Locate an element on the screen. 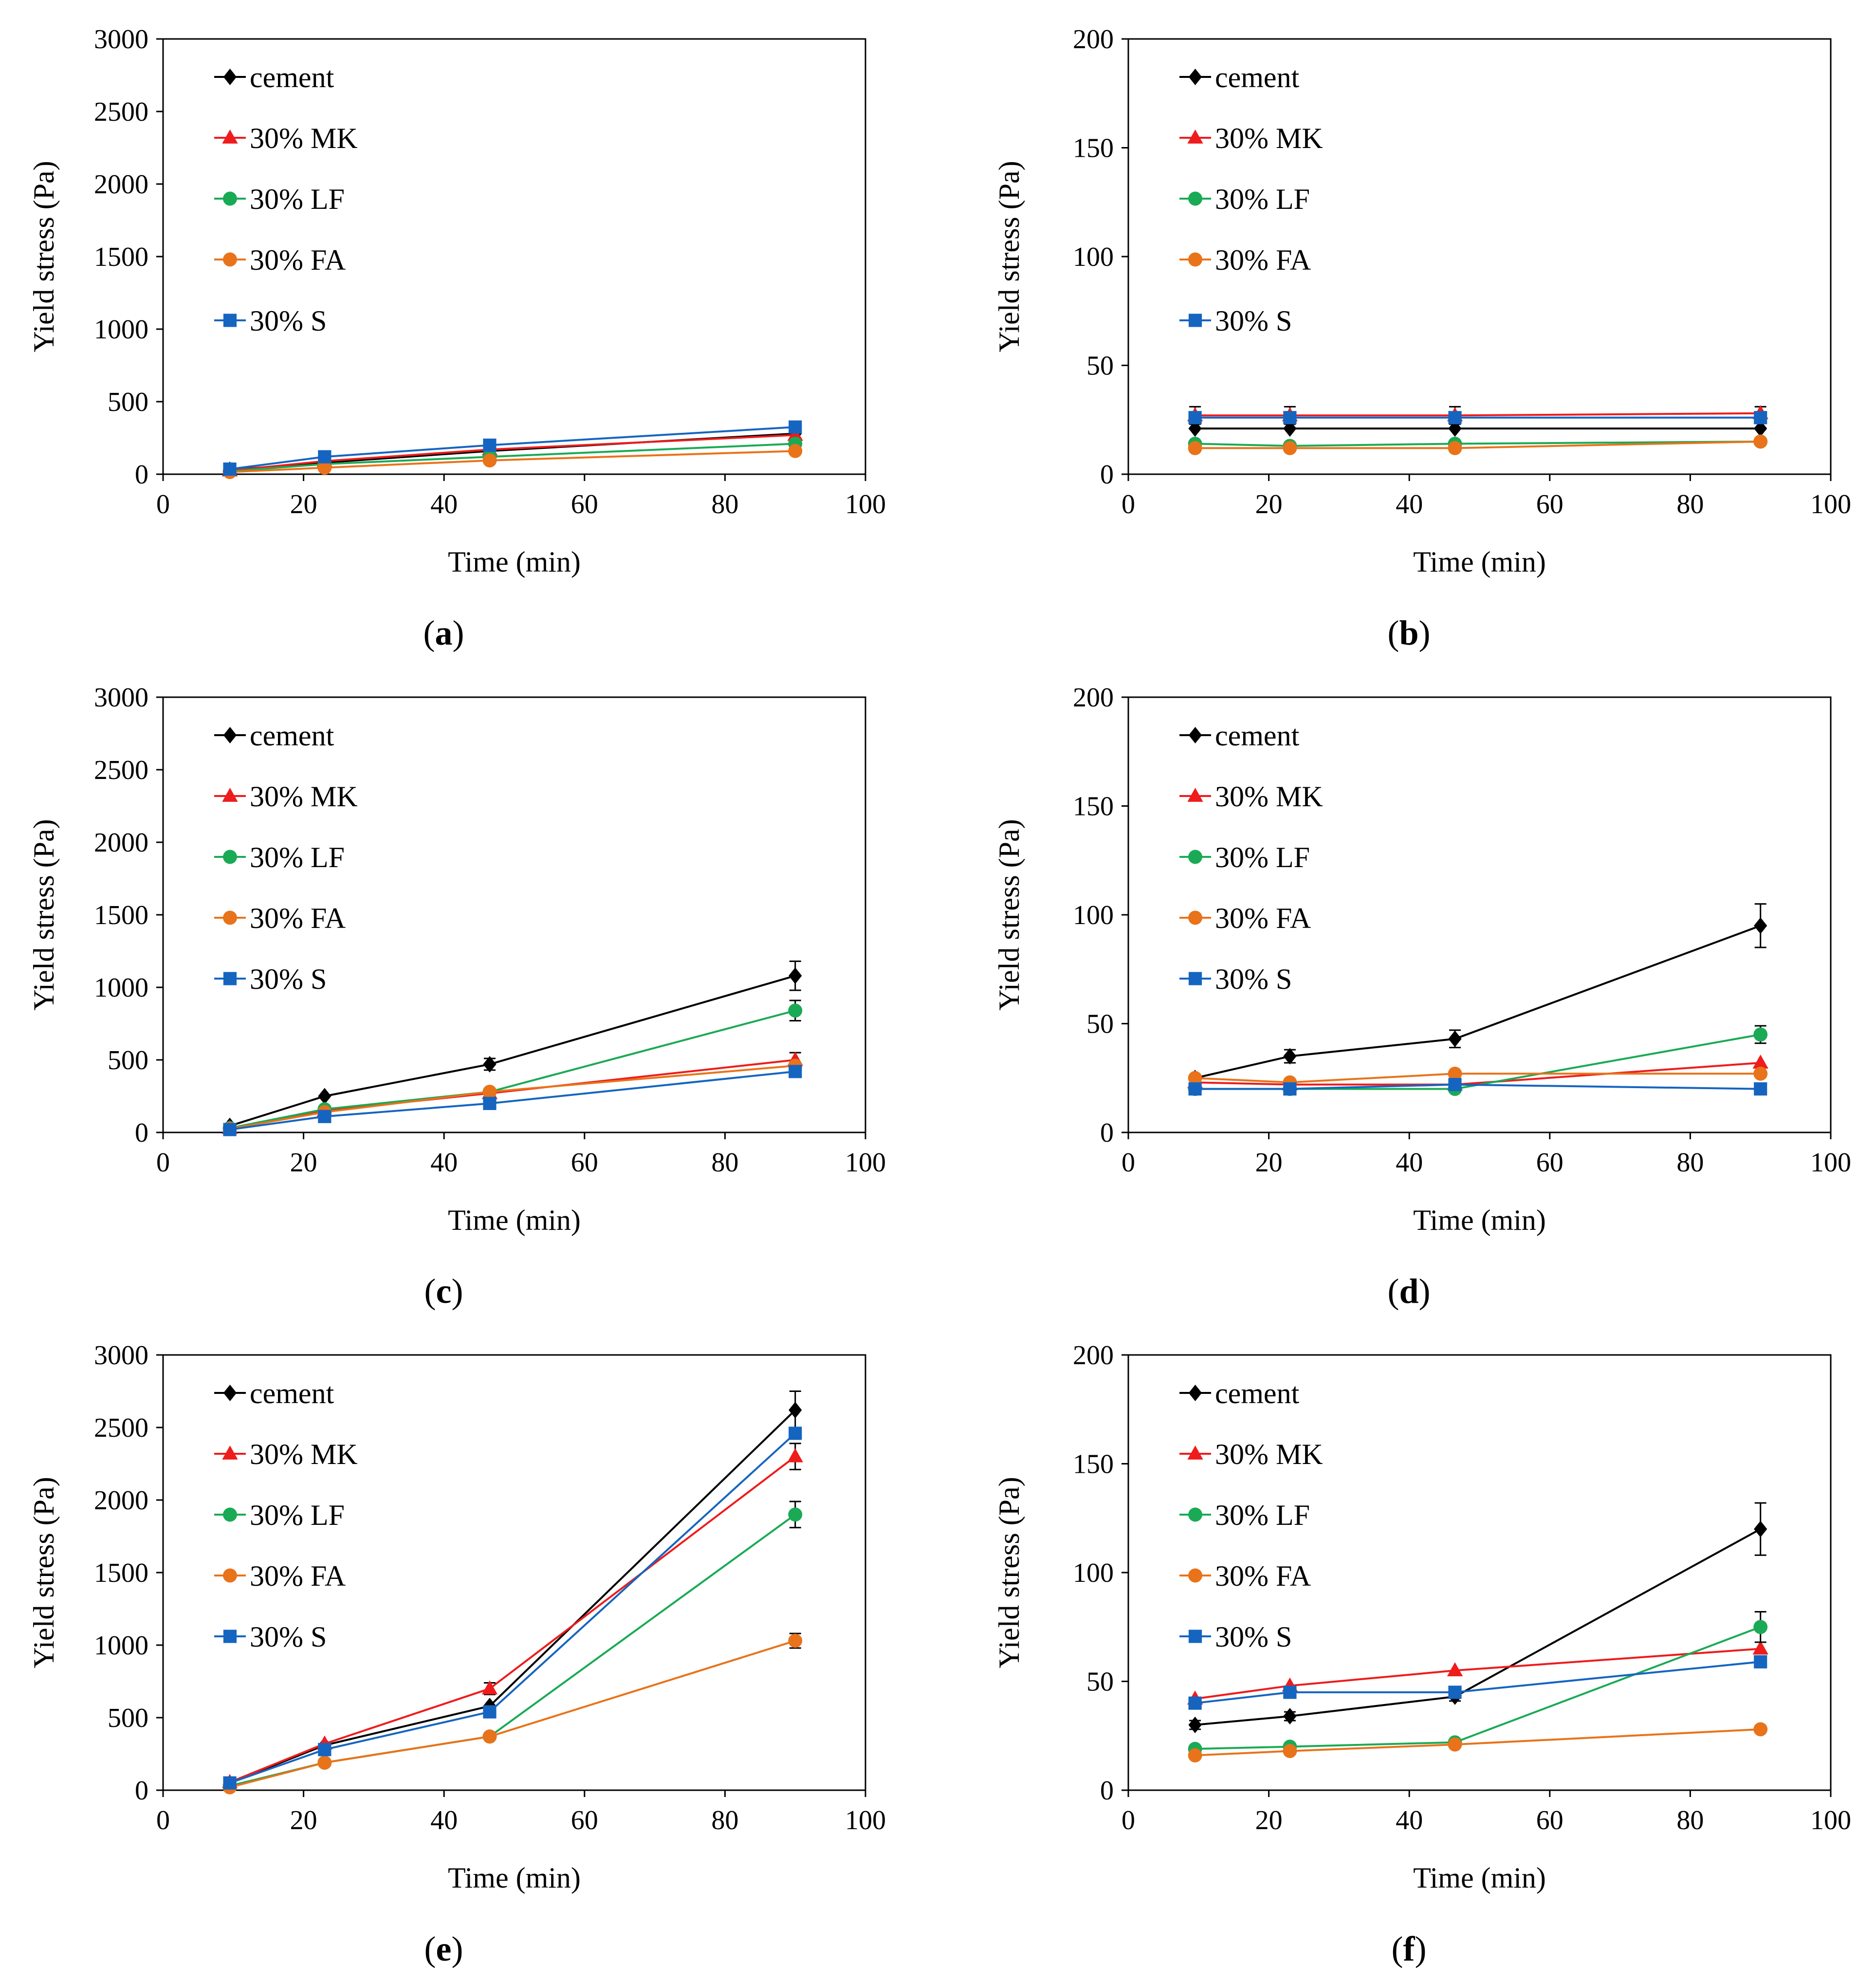 The height and width of the screenshot is (1983, 1876). legend-label: 30% FA is located at coordinates (1263, 260).